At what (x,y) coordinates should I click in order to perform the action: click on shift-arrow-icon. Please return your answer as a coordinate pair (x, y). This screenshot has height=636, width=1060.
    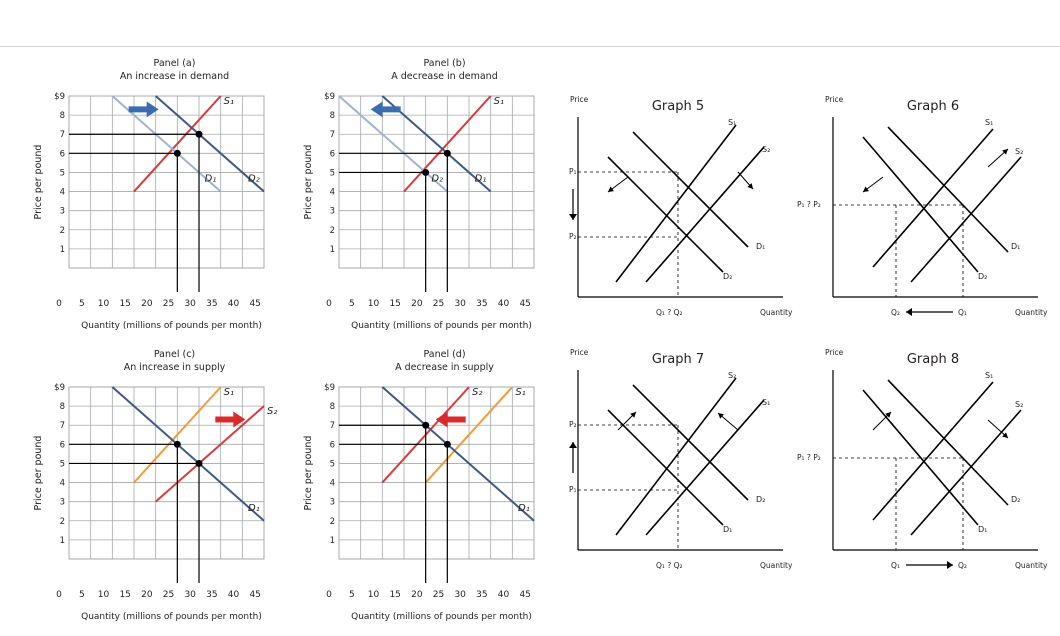
    Looking at the image, I should click on (450, 419).